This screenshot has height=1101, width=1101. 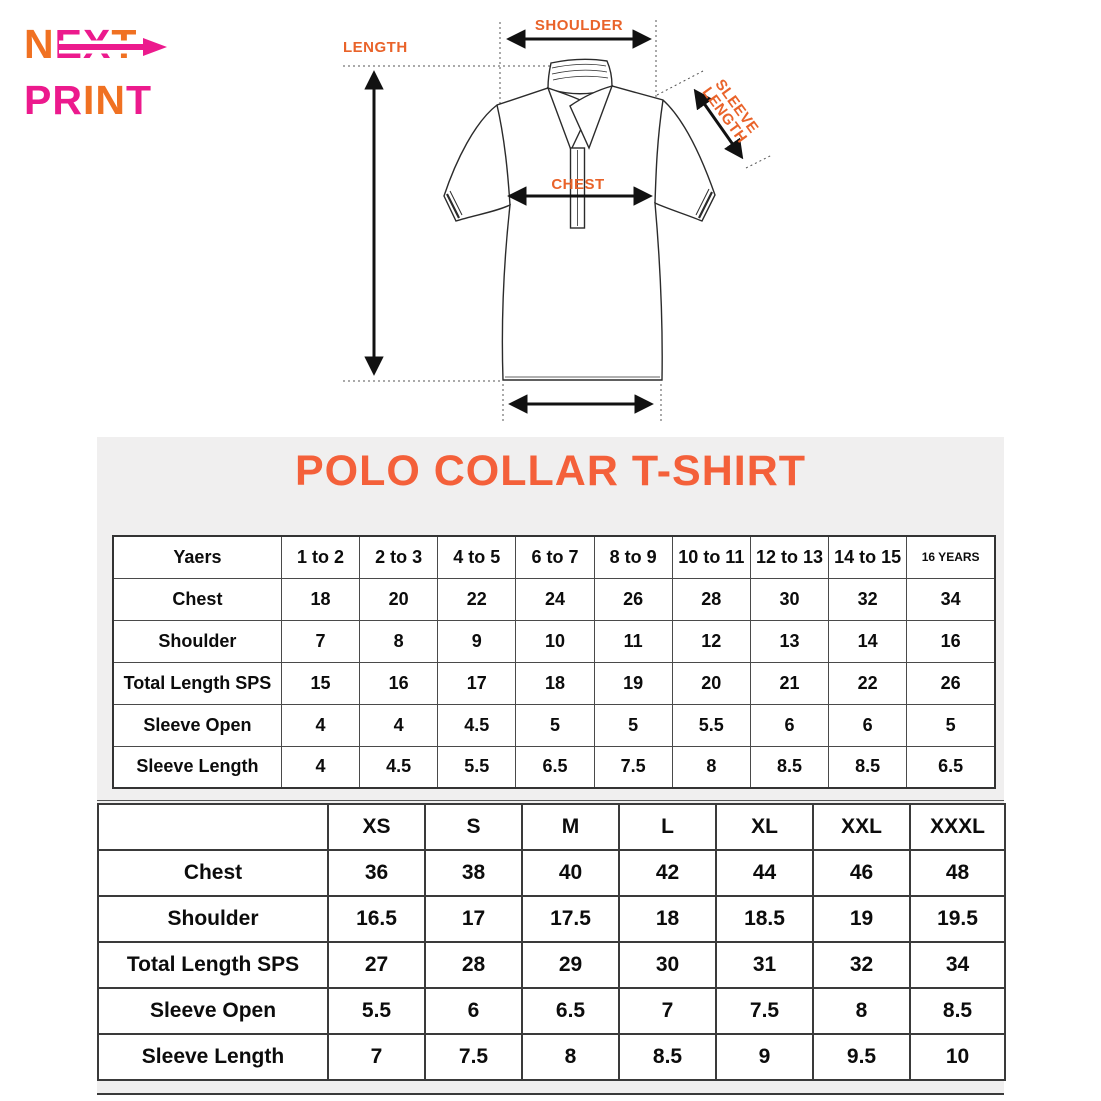 I want to click on cell-value: 6, so click(x=789, y=725).